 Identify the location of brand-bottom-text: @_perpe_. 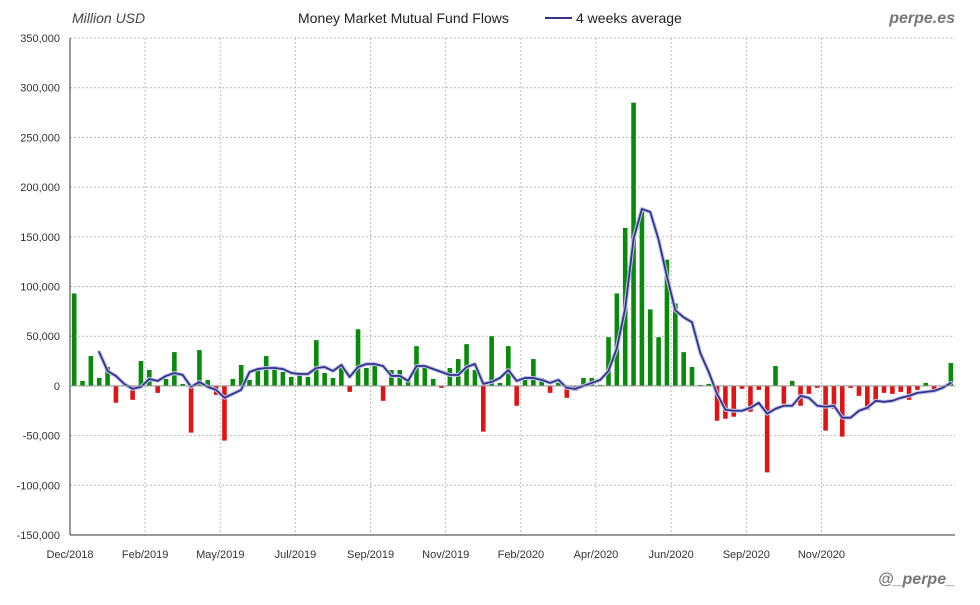
(916, 579).